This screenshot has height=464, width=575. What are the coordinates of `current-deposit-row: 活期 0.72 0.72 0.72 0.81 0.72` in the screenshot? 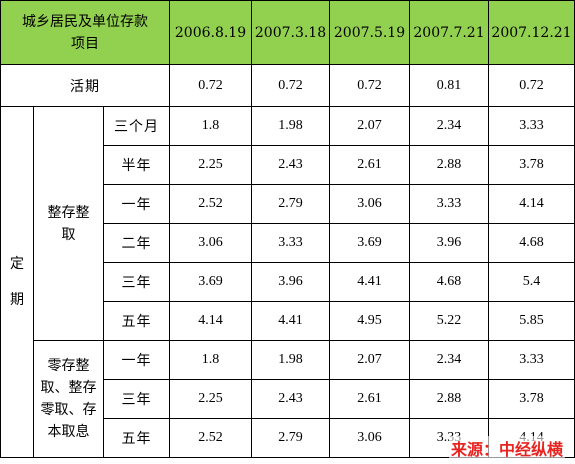 It's located at (287, 85).